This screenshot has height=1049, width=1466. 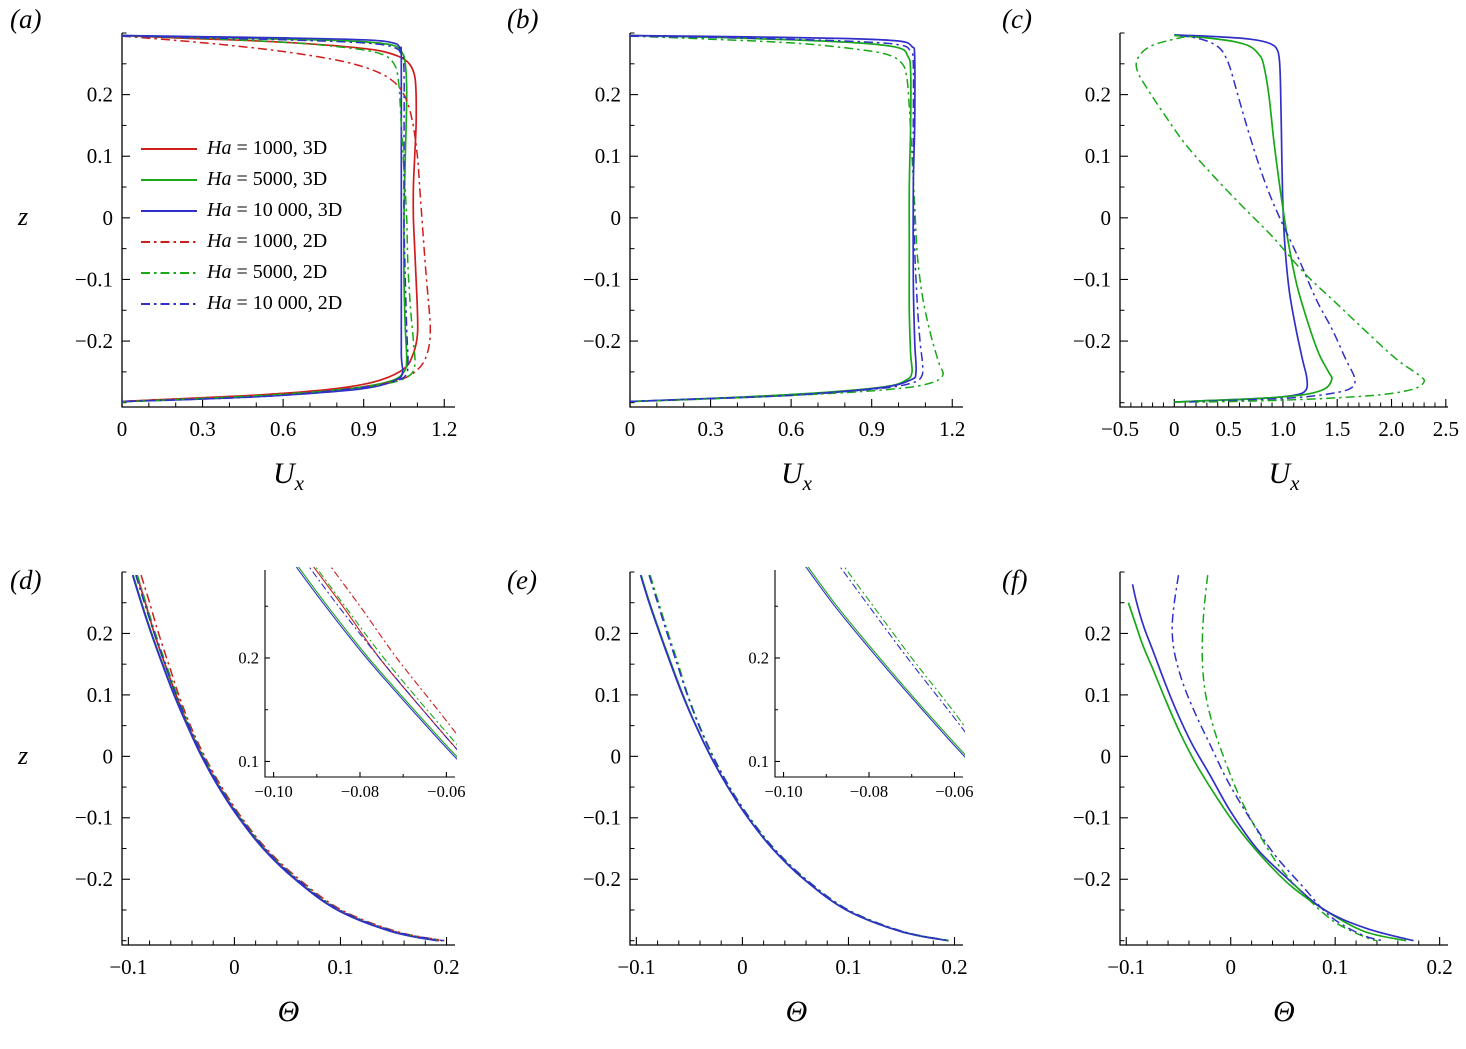 What do you see at coordinates (393, 651) in the screenshot?
I see `inset-curve-ha-1000-2d` at bounding box center [393, 651].